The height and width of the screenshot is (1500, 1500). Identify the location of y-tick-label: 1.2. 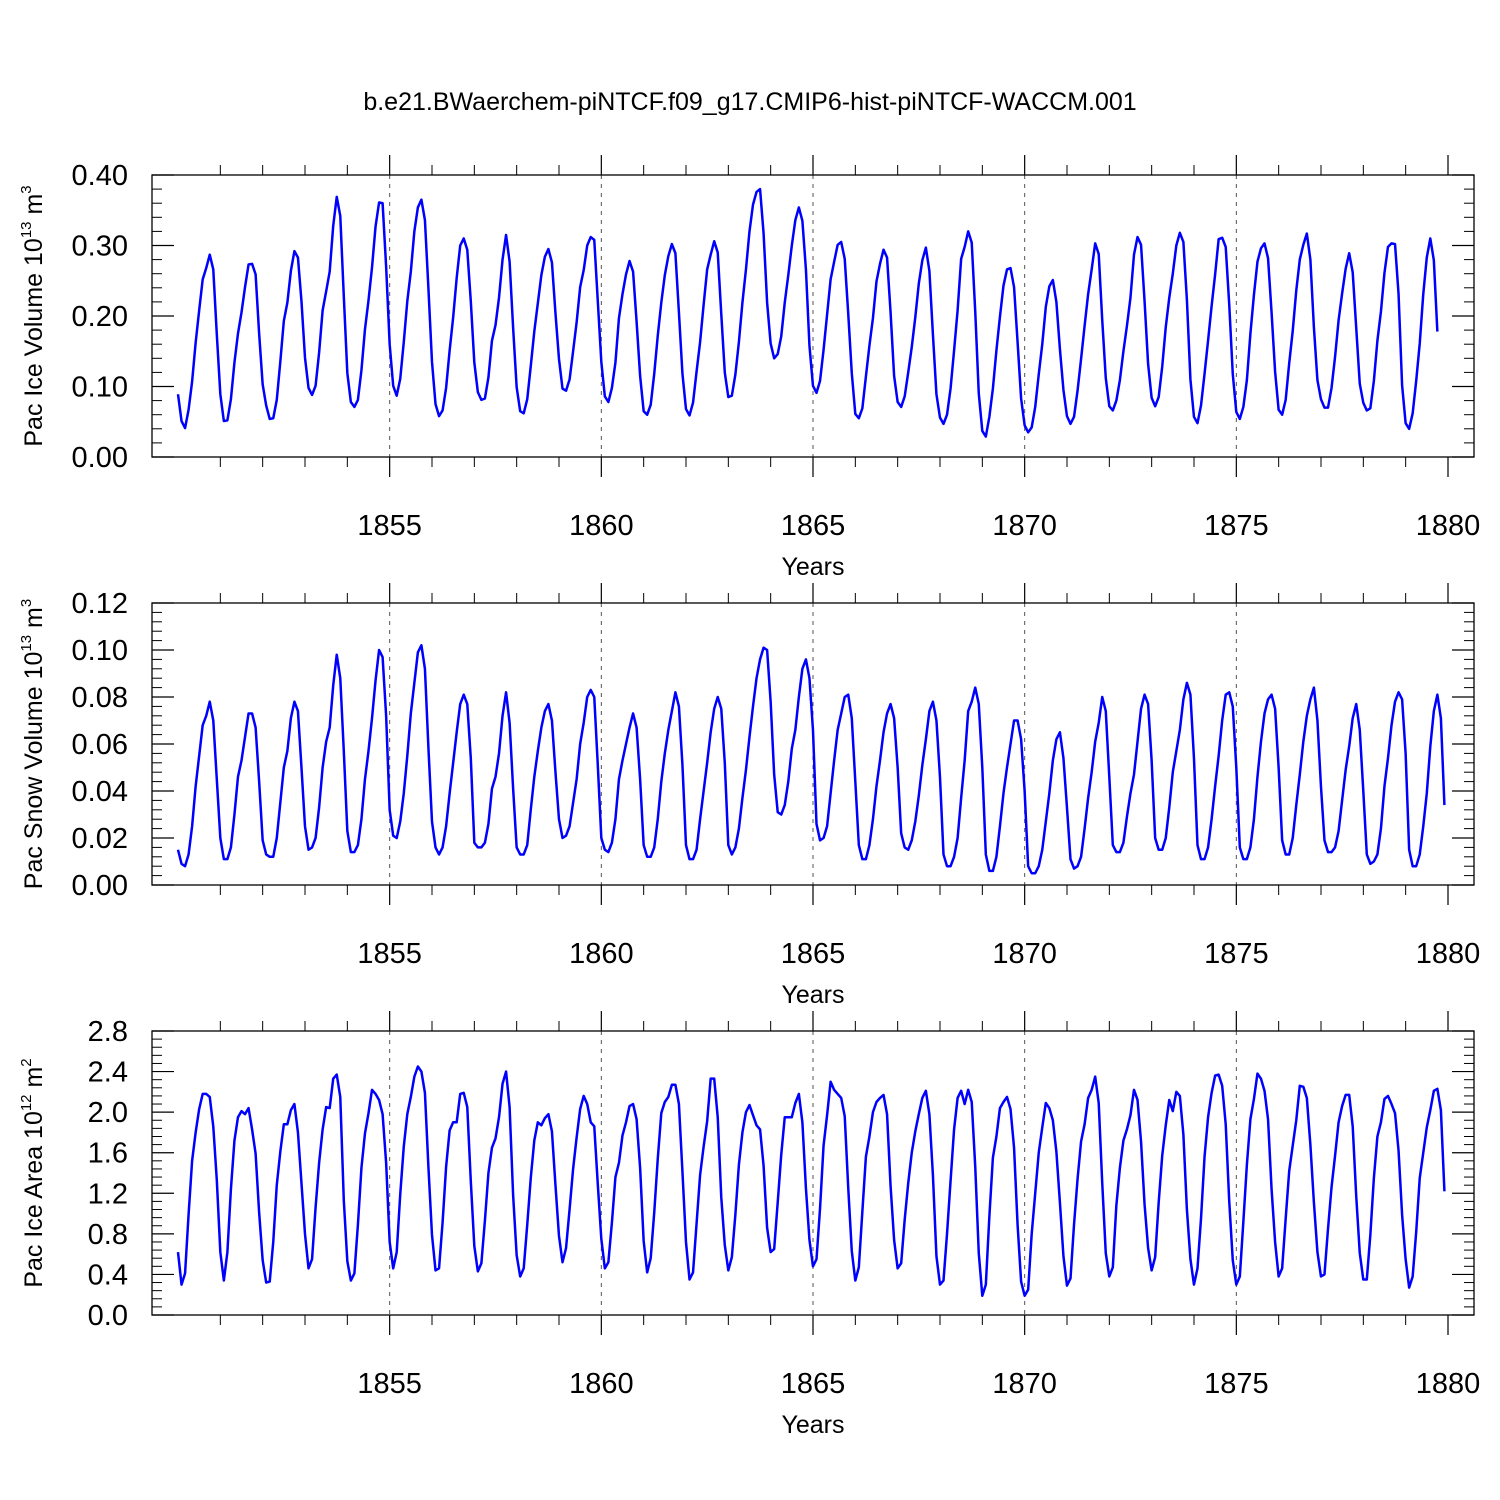
(108, 1194).